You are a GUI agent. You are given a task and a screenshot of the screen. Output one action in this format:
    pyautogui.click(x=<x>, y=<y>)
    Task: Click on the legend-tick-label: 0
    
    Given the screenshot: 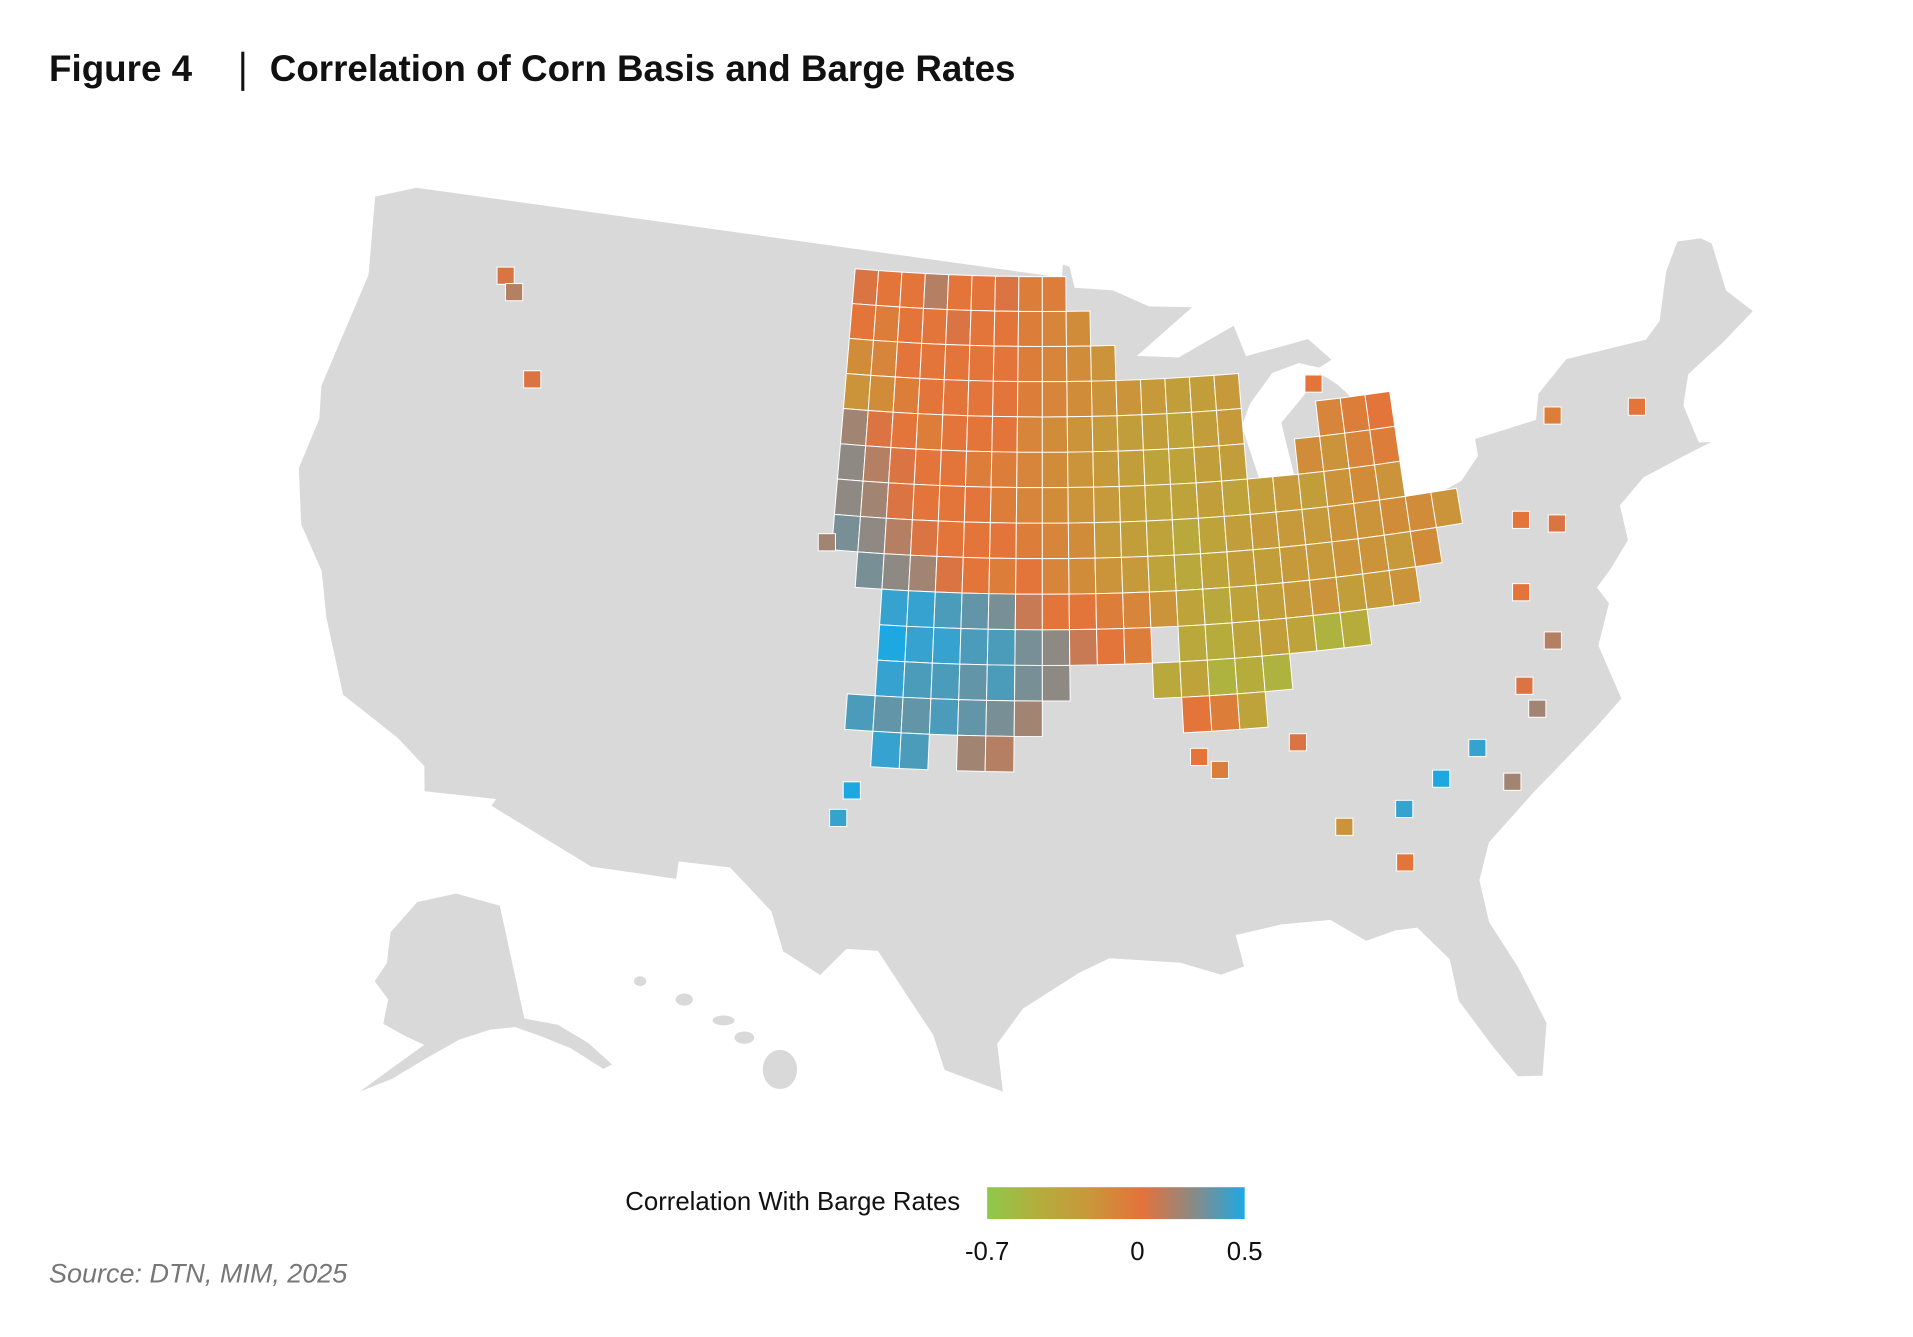 What is the action you would take?
    pyautogui.click(x=1137, y=1252)
    